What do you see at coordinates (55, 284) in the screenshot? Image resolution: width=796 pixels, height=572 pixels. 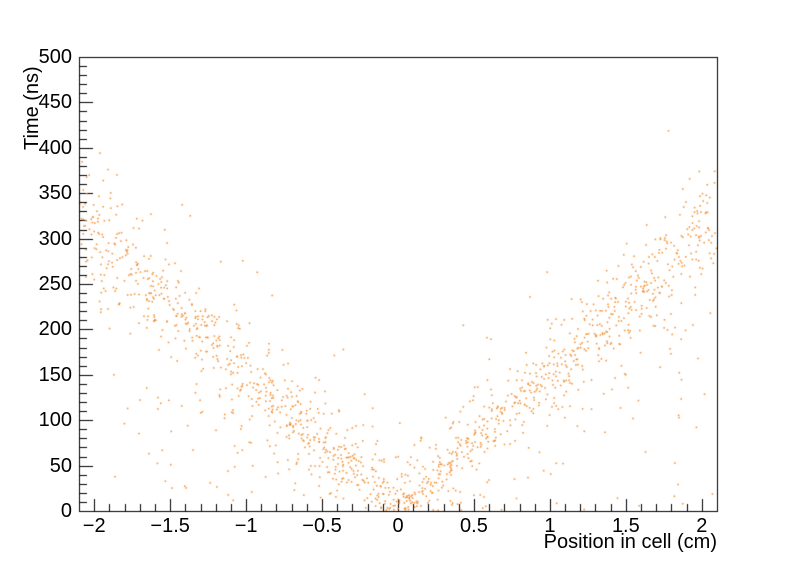 I see `y-tick-label: 250` at bounding box center [55, 284].